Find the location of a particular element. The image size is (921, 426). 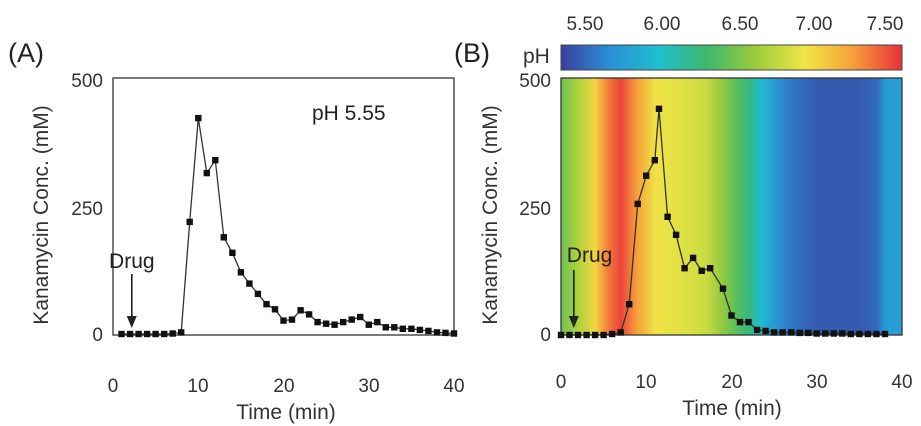

panel-a-y-tick-250: 250 is located at coordinates (87, 209).